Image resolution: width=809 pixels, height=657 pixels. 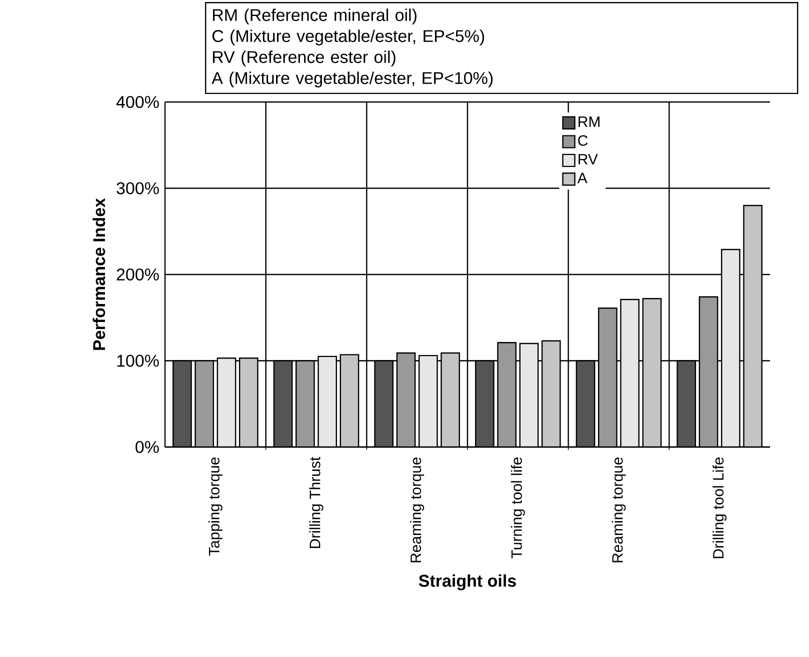 What do you see at coordinates (588, 159) in the screenshot?
I see `legend-label: RV` at bounding box center [588, 159].